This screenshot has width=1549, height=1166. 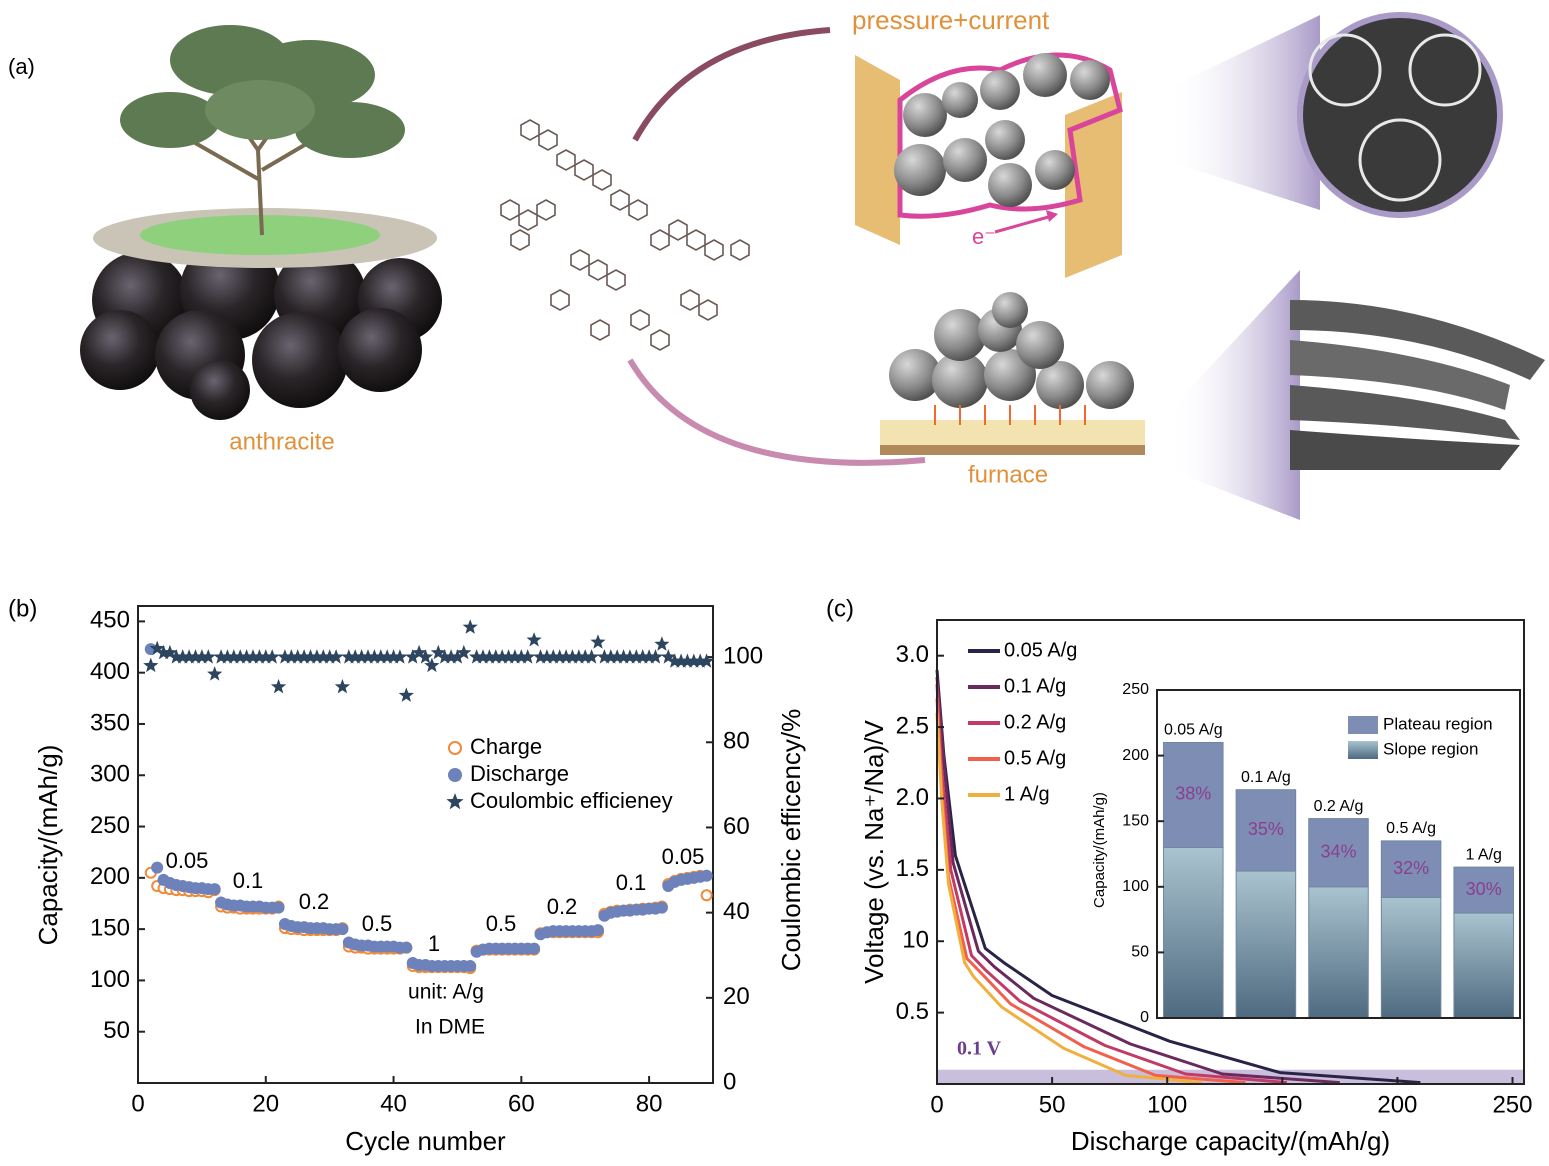 I want to click on annotation: unit: A/g, so click(x=446, y=992).